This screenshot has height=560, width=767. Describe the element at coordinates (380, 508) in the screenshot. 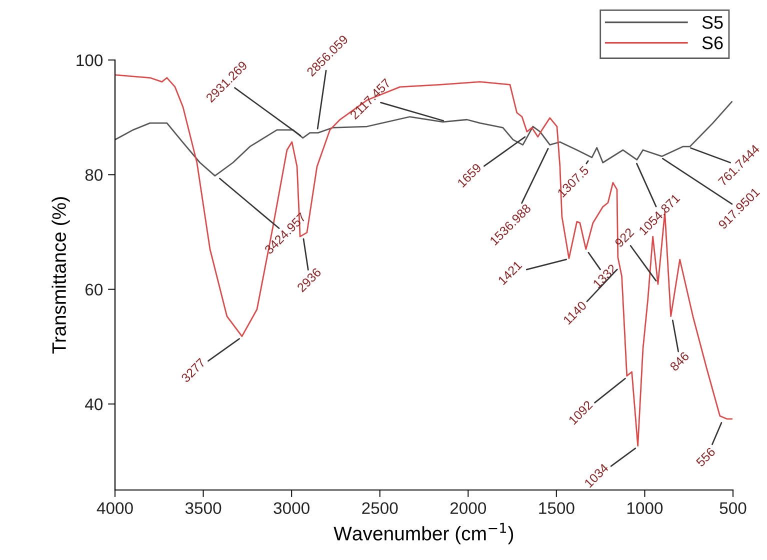

I see `x-tick-label: 2500` at that location.